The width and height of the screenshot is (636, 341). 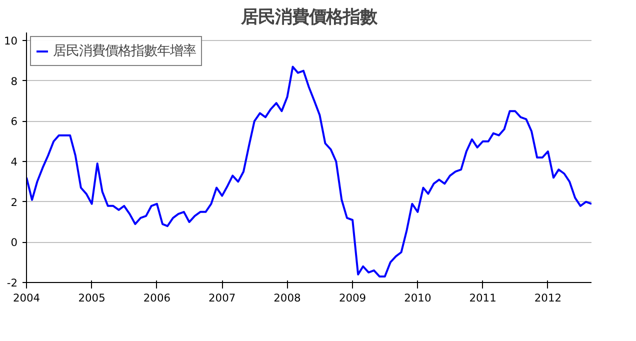 I want to click on y-tick-label: -2, so click(x=12, y=283).